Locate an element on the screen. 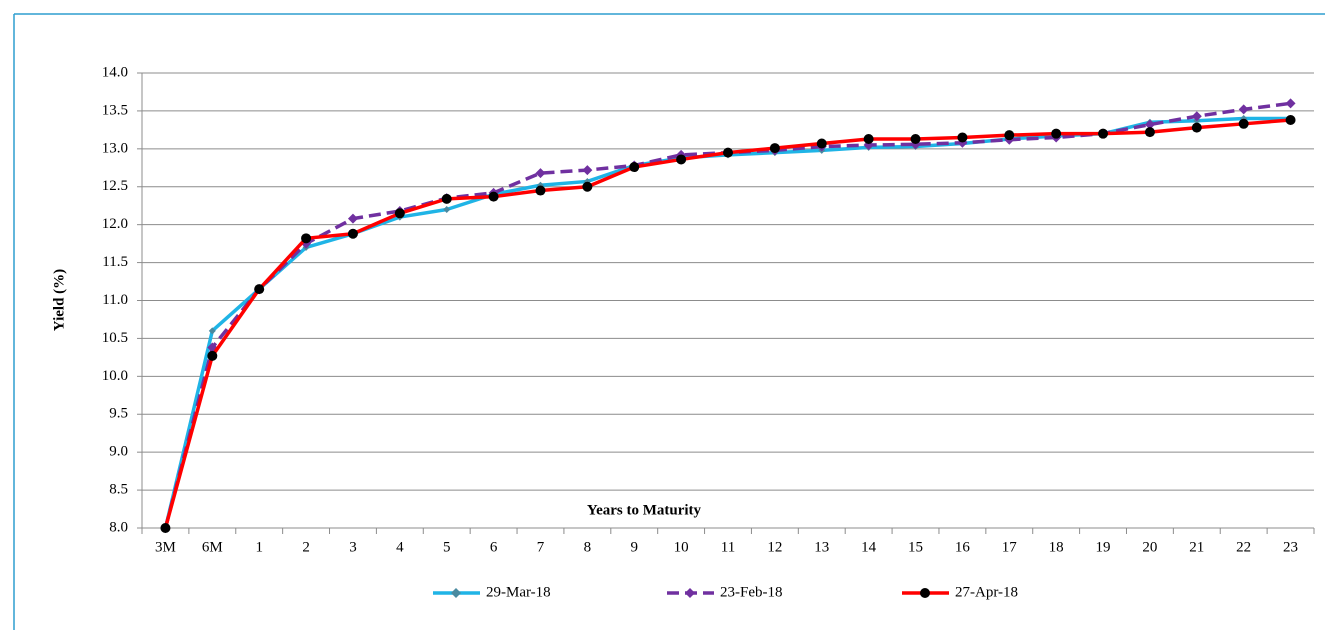 This screenshot has height=630, width=1325. x-tick-label: 14 is located at coordinates (869, 547).